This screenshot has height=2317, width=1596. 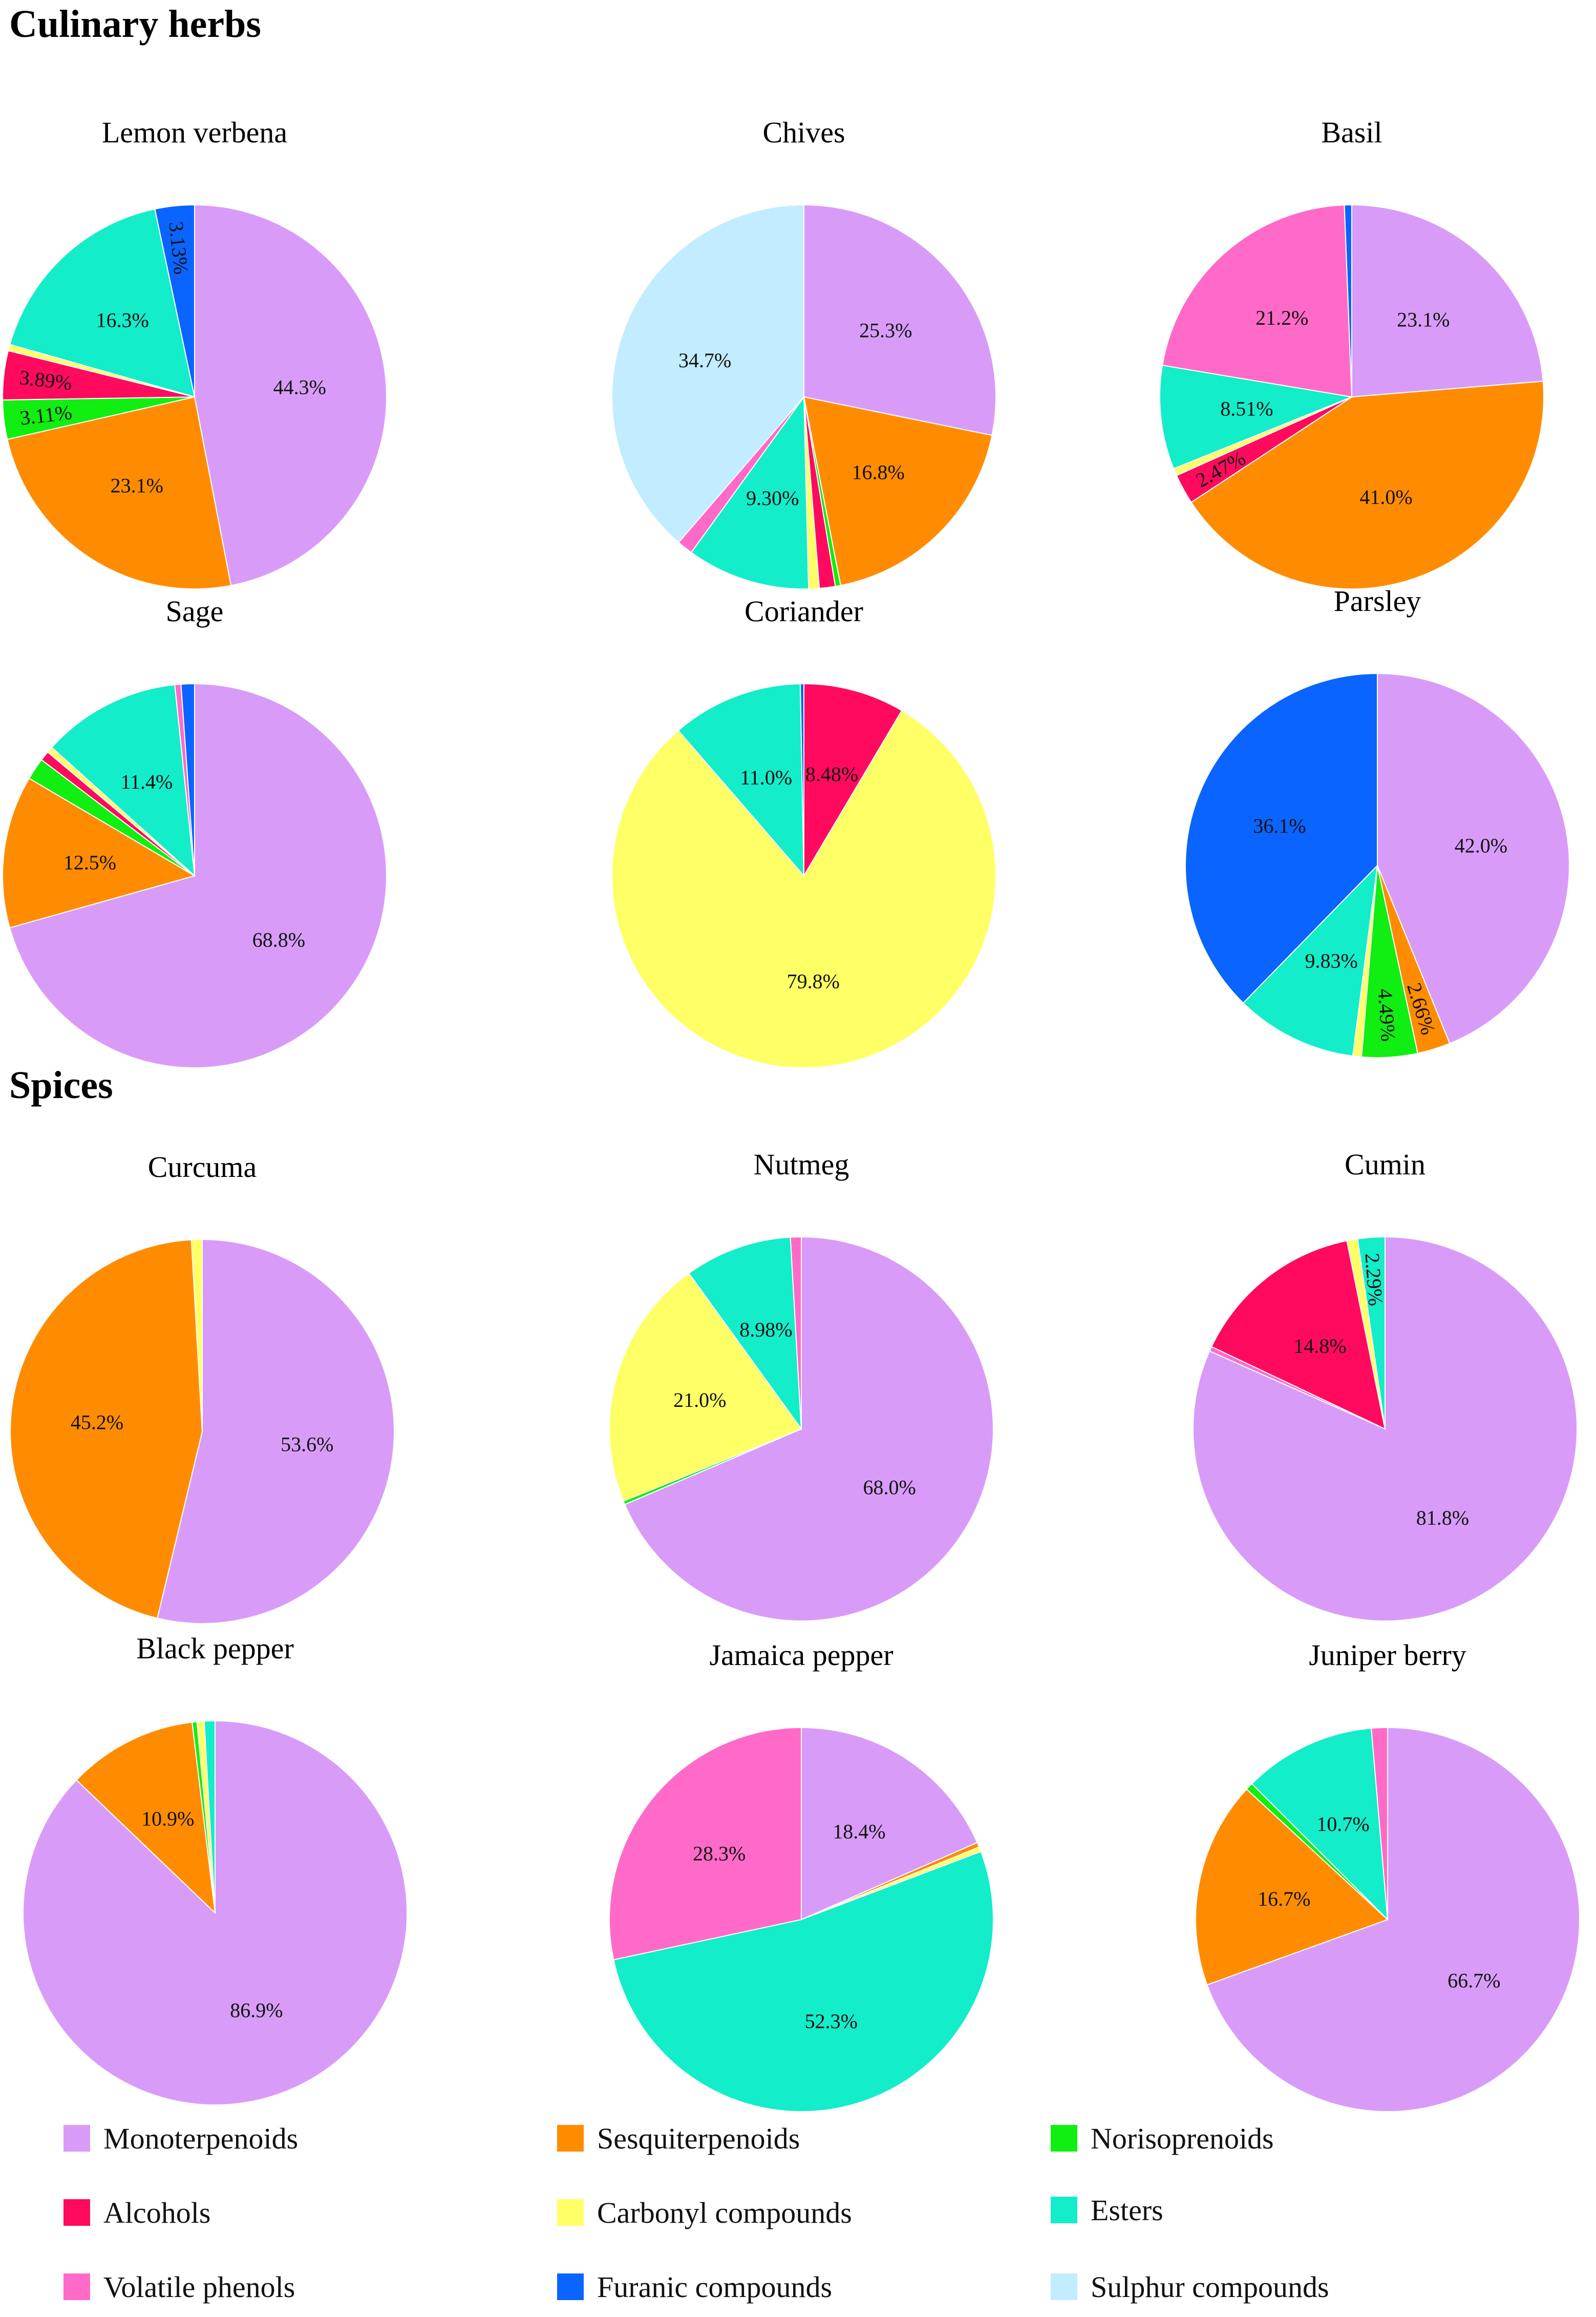 I want to click on legend-label: Carbonyl compounds, so click(x=724, y=2212).